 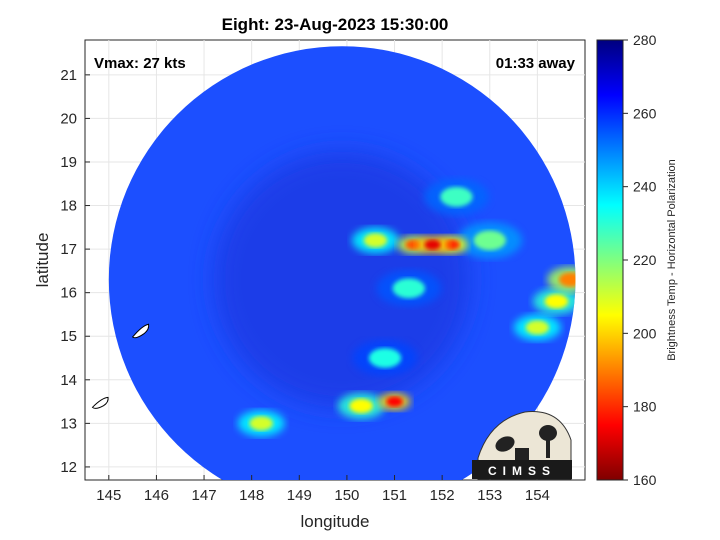 I want to click on x-tick-label: 147, so click(x=204, y=495).